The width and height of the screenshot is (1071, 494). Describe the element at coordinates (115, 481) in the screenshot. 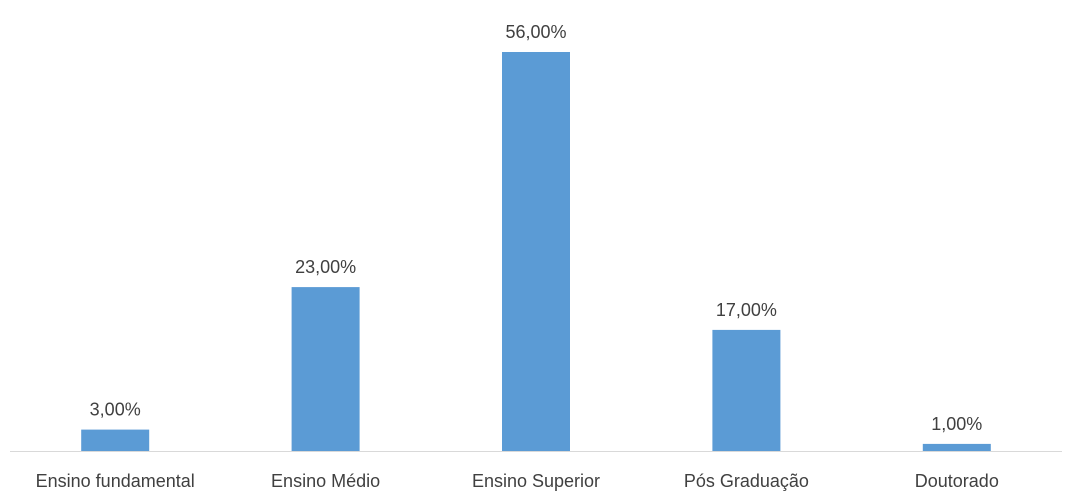

I see `category-label-1: Ensino fundamental` at that location.